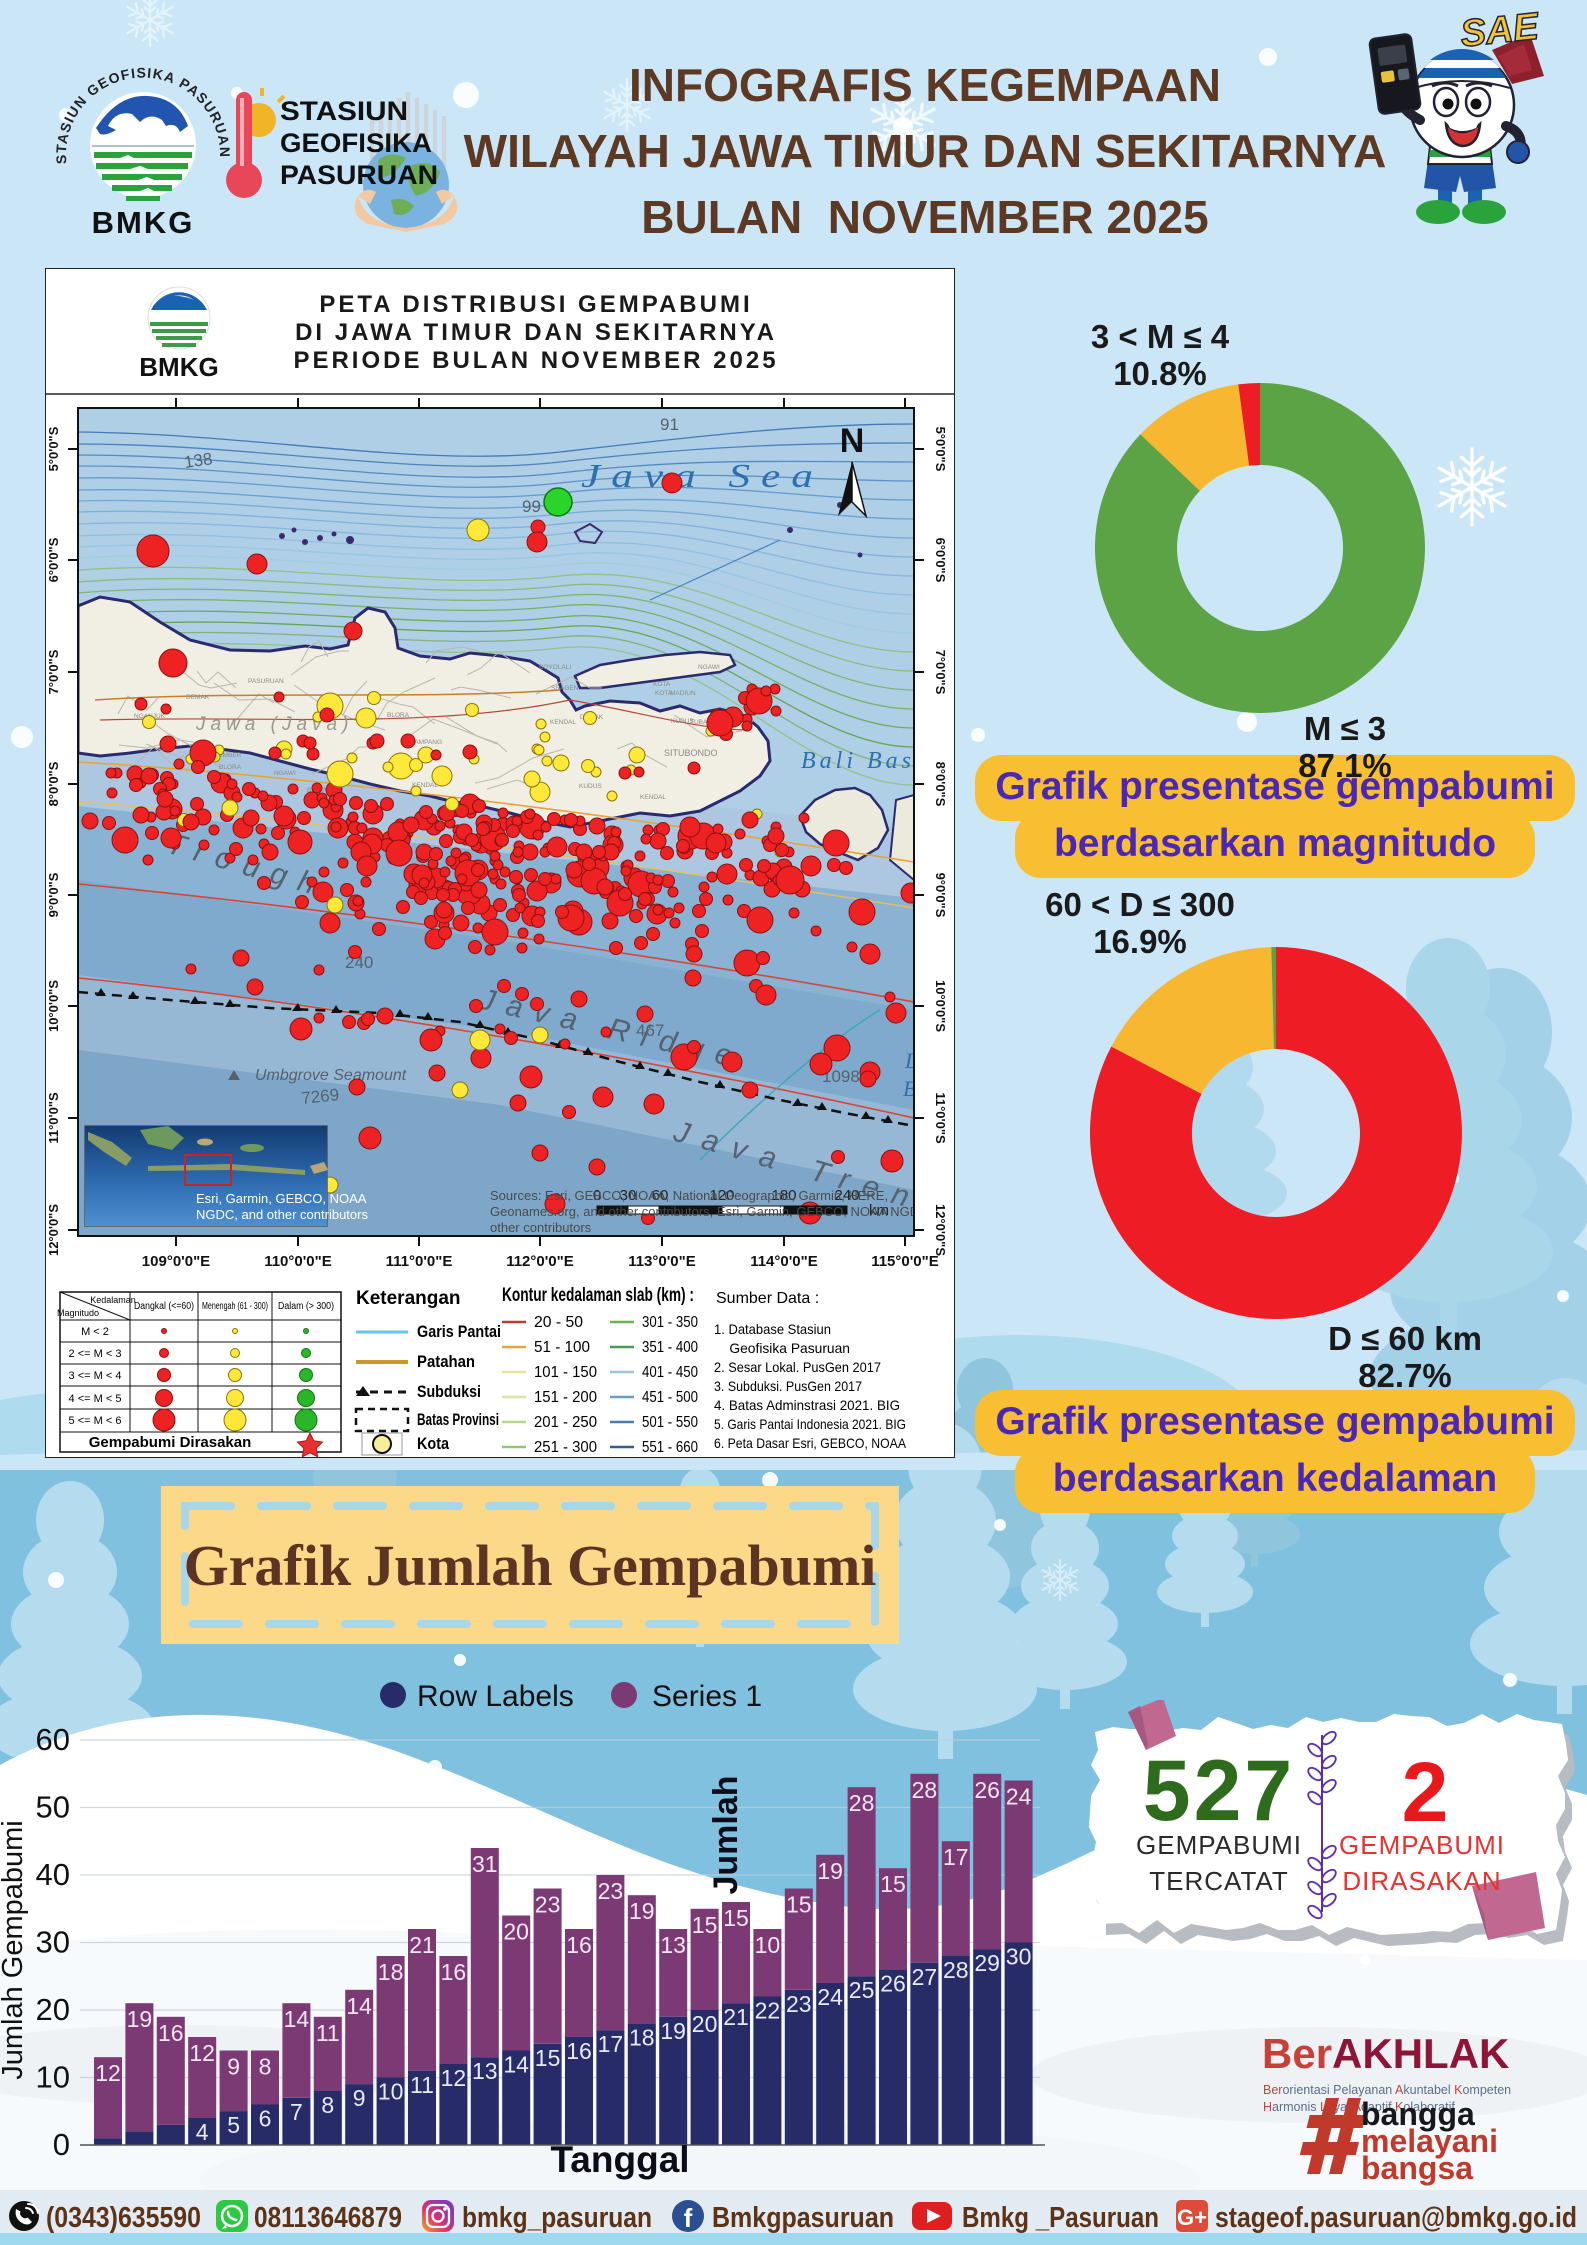 The width and height of the screenshot is (1587, 2245). Describe the element at coordinates (53, 894) in the screenshot. I see `svg-text: 9°0'0"S` at that location.